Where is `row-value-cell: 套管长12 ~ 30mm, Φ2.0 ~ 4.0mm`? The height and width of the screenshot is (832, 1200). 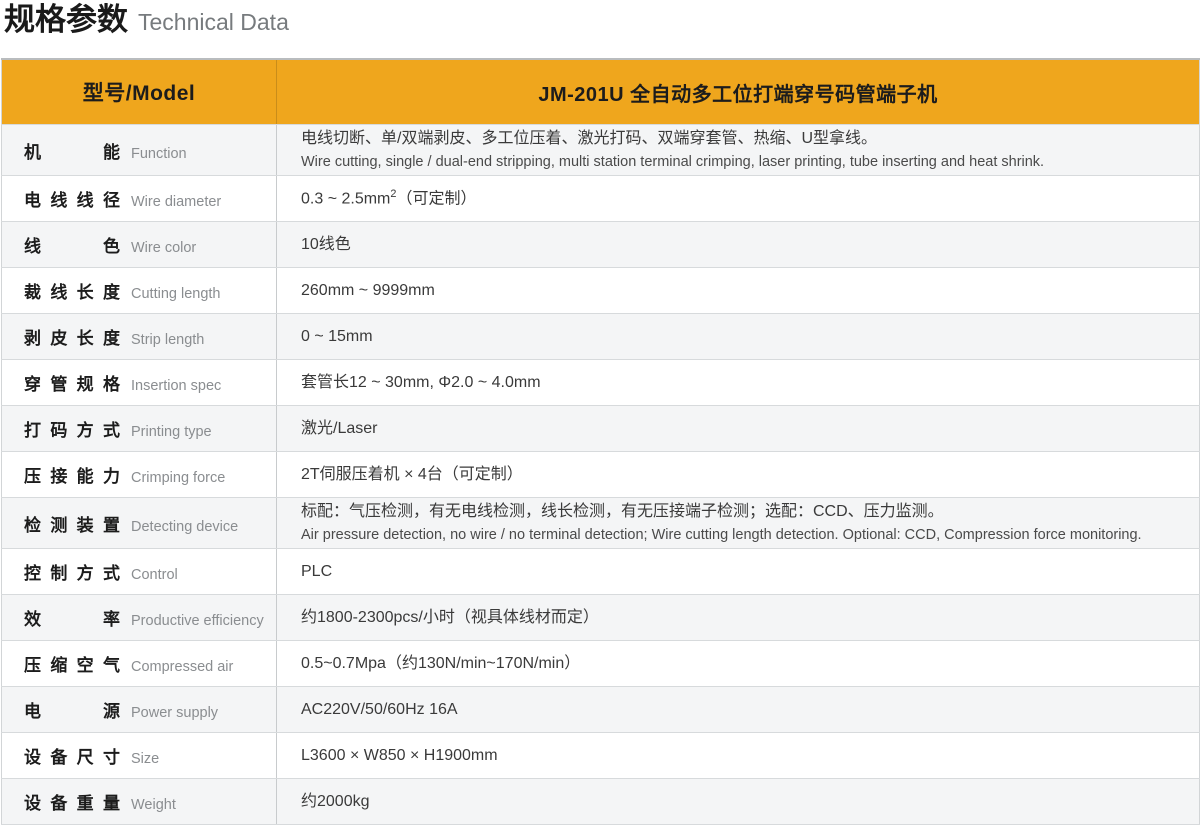
row-value-cell: 套管长12 ~ 30mm, Φ2.0 ~ 4.0mm is located at coordinates (738, 382).